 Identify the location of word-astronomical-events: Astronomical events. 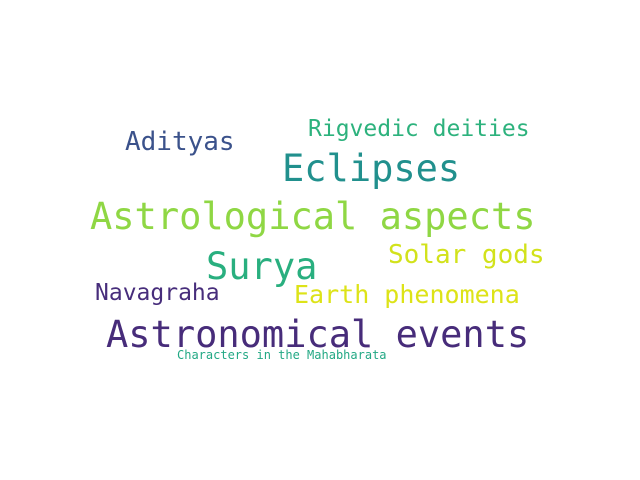
(318, 334).